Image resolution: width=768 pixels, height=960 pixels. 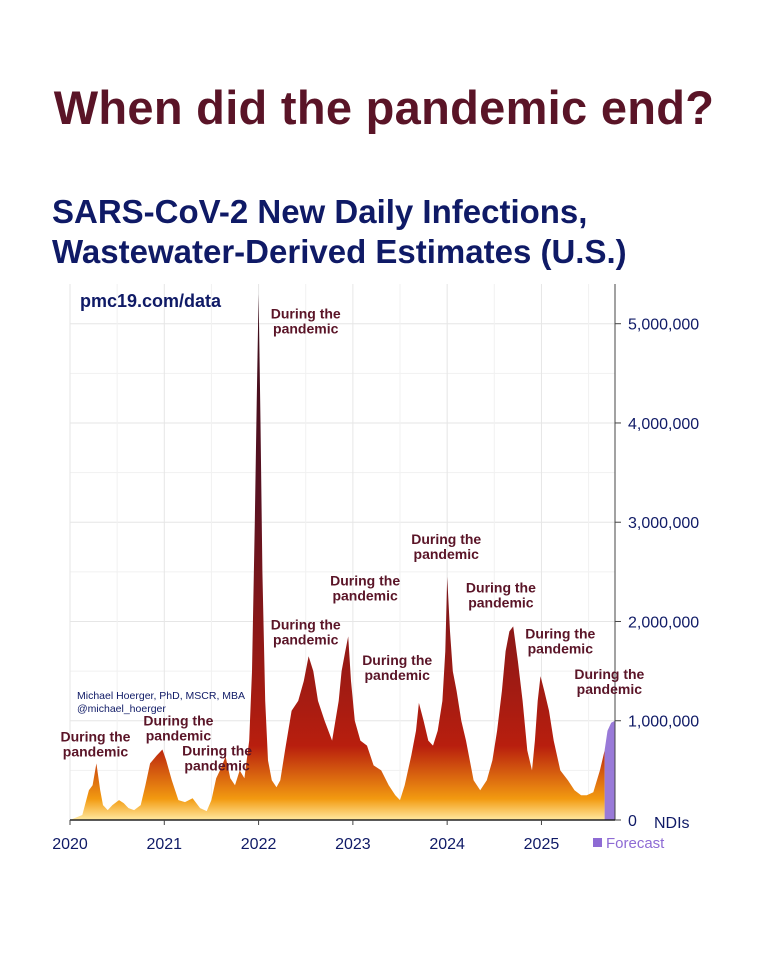 What do you see at coordinates (384, 107) in the screenshot?
I see `headline: When did the pandemic end?` at bounding box center [384, 107].